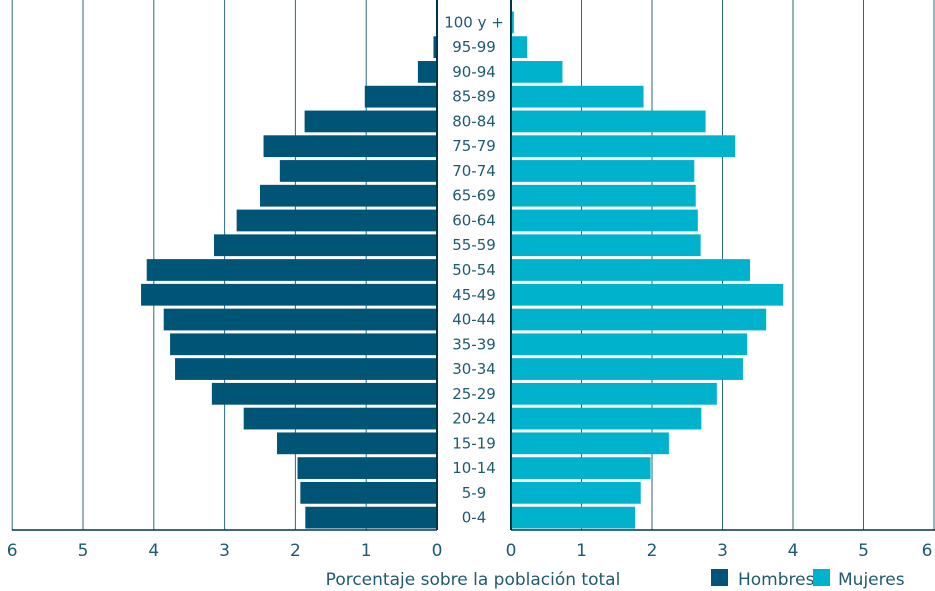  What do you see at coordinates (295, 551) in the screenshot?
I see `x-tick-label-left: 2` at bounding box center [295, 551].